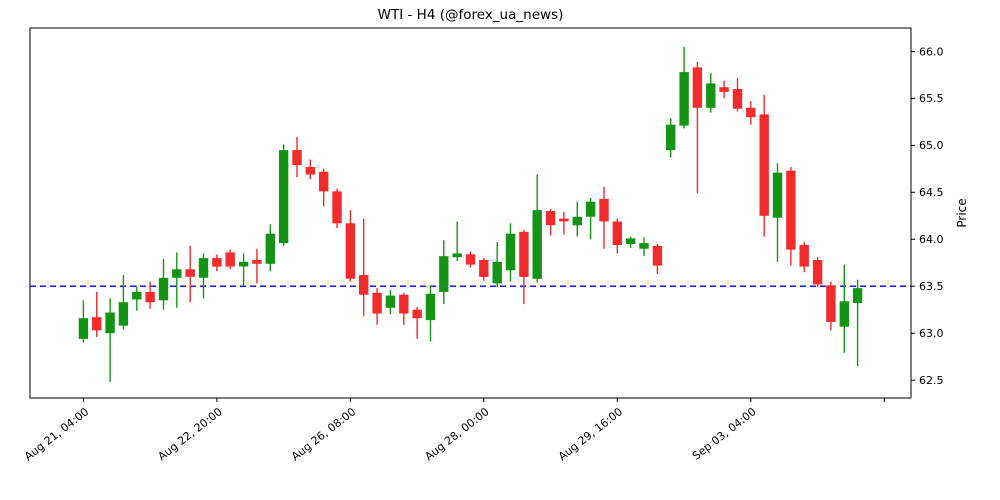 This screenshot has height=500, width=1000. I want to click on y-tick-label: 64.5, so click(931, 192).